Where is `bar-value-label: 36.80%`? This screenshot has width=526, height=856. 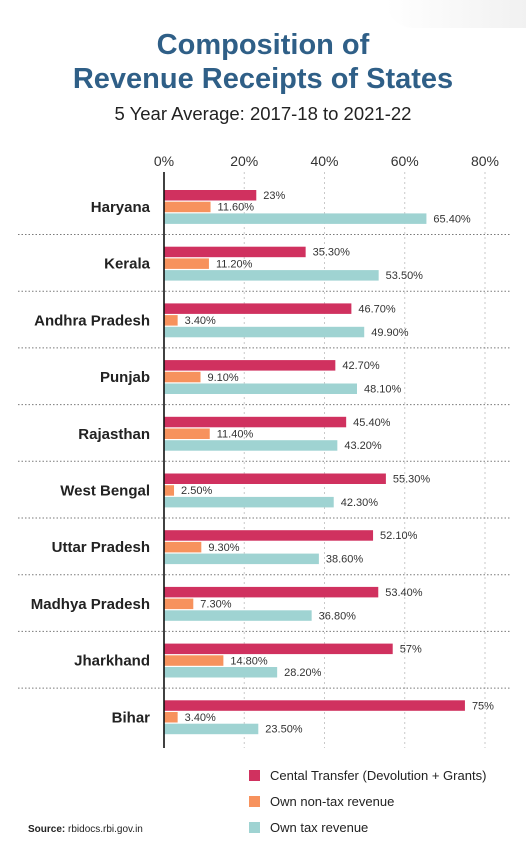
bar-value-label: 36.80% is located at coordinates (338, 616).